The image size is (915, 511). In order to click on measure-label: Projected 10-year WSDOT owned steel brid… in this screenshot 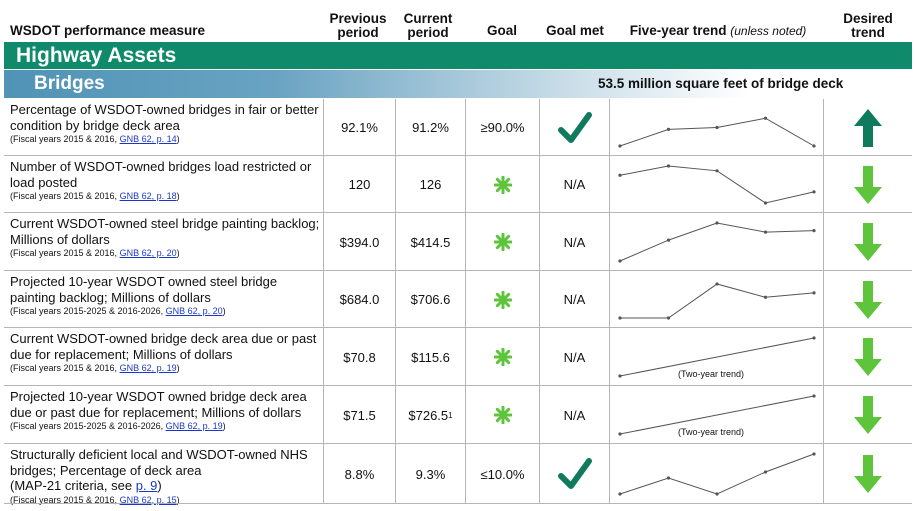, I will do `click(144, 289)`.